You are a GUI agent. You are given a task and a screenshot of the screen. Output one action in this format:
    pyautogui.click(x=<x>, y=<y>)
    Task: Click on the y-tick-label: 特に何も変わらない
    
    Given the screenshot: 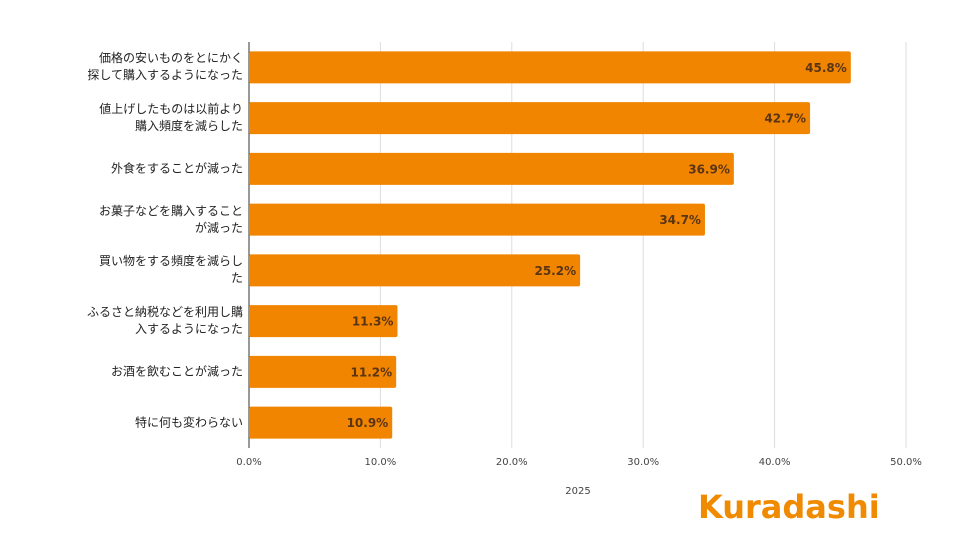 What is the action you would take?
    pyautogui.click(x=188, y=422)
    